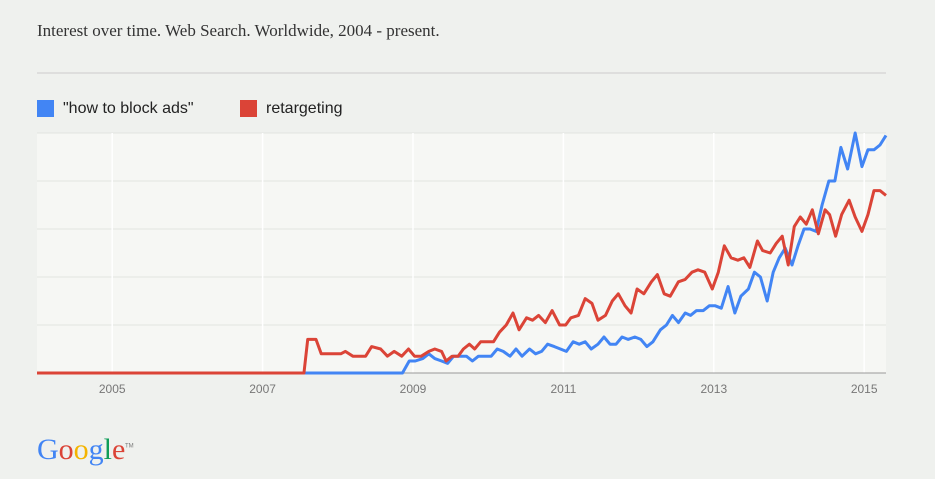 This screenshot has height=479, width=935. I want to click on logo-letter: G, so click(48, 449).